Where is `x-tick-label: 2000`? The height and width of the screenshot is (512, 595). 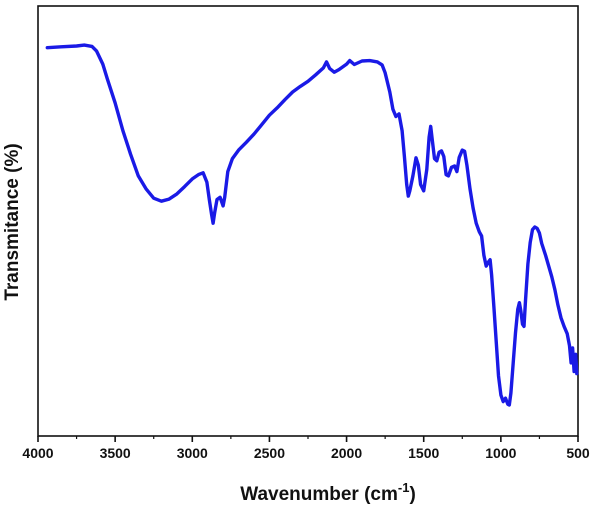 x-tick-label: 2000 is located at coordinates (346, 453).